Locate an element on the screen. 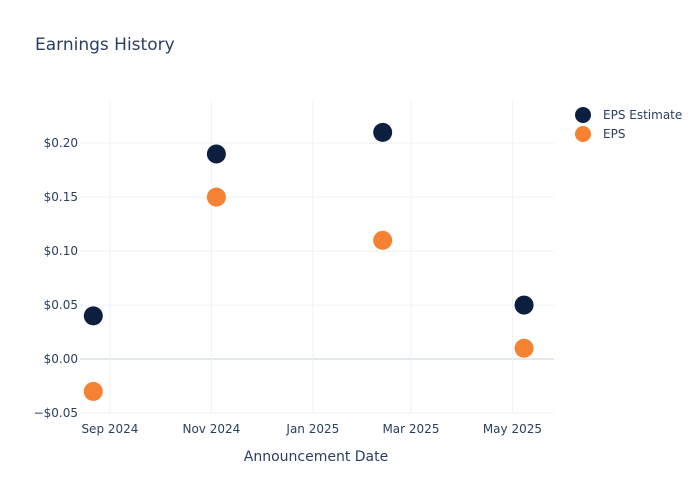 The height and width of the screenshot is (504, 700). y-tick-label: −$0.05 is located at coordinates (56, 413).